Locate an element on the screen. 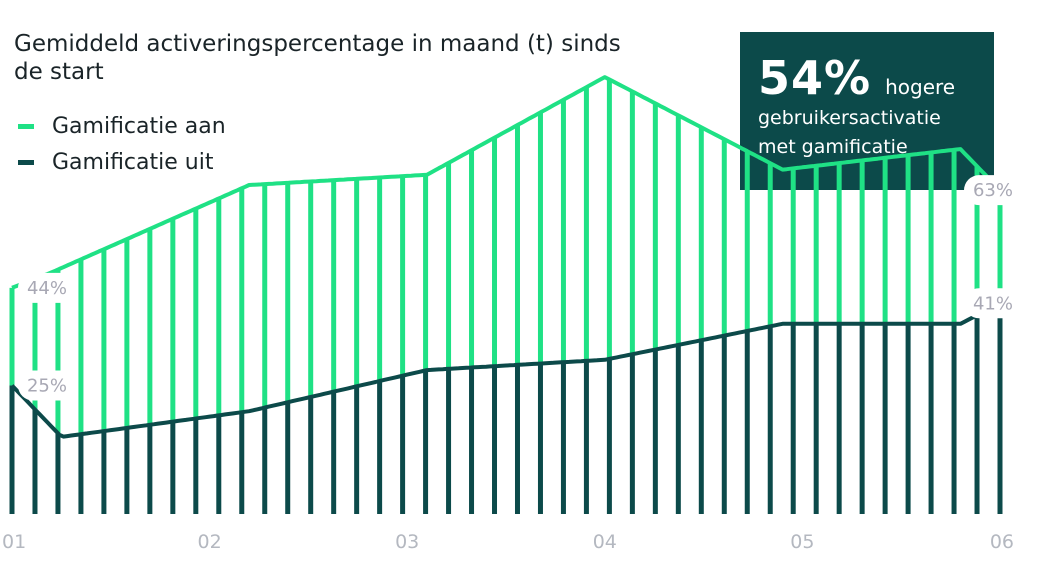  data-label: 25% is located at coordinates (47, 386).